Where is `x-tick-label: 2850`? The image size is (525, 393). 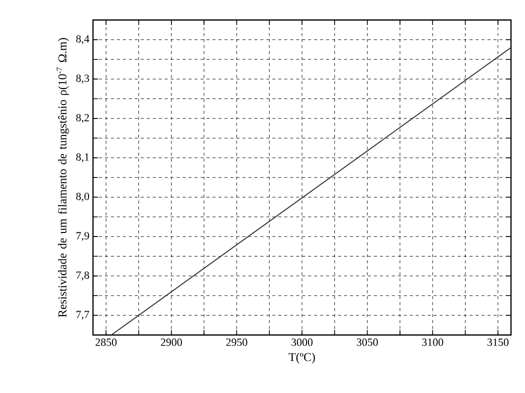 x-tick-label: 2850 is located at coordinates (106, 342).